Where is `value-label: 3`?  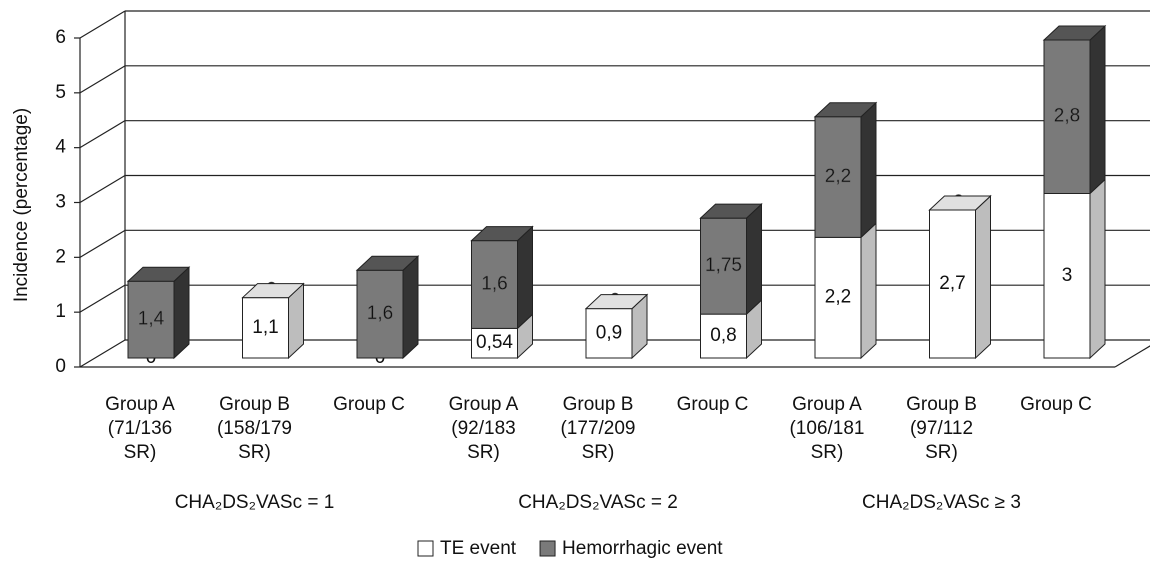 value-label: 3 is located at coordinates (1067, 275).